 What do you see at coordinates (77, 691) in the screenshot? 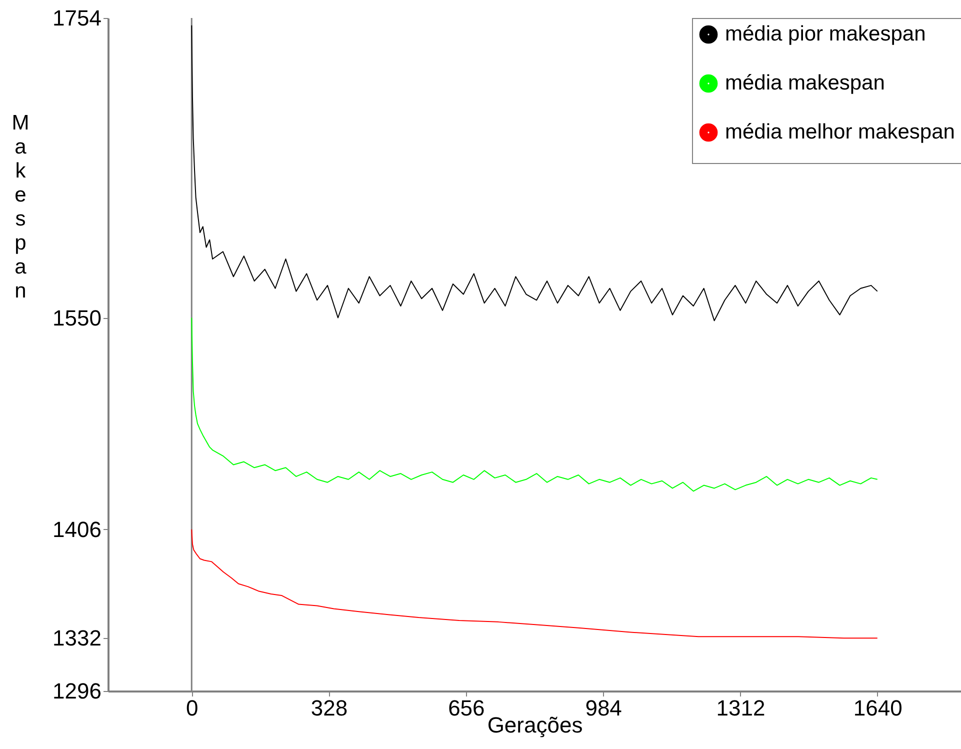
I see `y-tick-label: 1296` at bounding box center [77, 691].